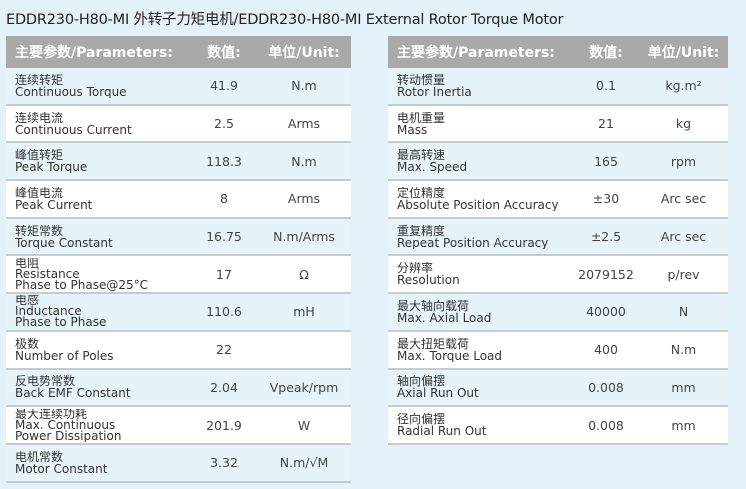 The width and height of the screenshot is (746, 489). Describe the element at coordinates (606, 274) in the screenshot. I see `param-value: 2079152` at that location.